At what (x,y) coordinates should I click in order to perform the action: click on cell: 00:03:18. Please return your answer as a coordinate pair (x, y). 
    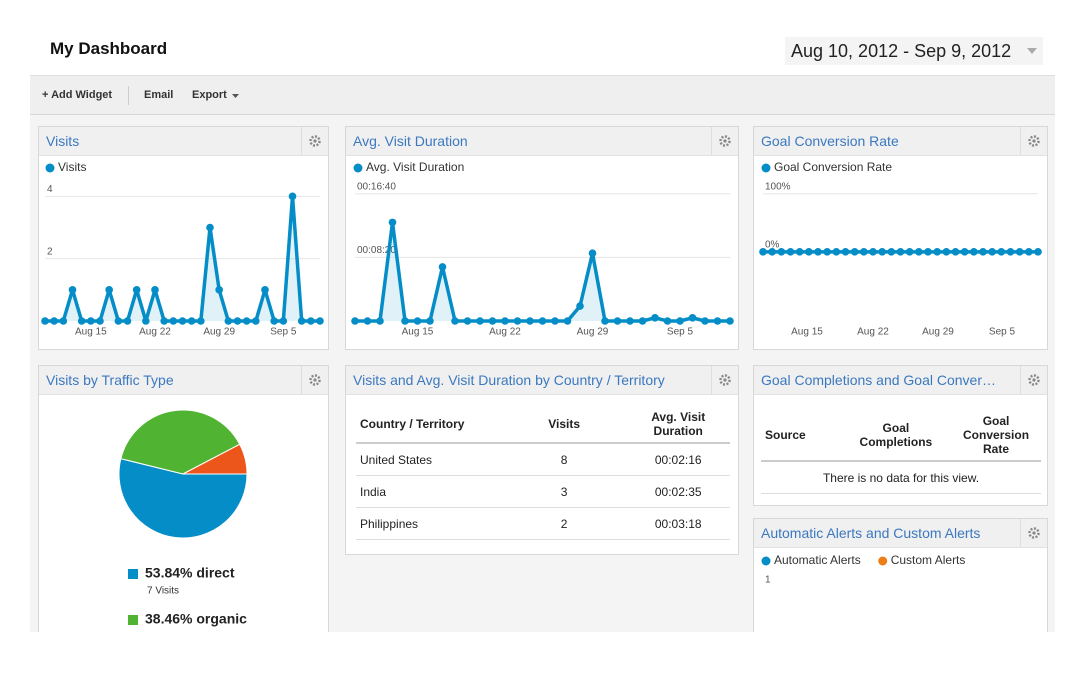
    Looking at the image, I should click on (678, 523).